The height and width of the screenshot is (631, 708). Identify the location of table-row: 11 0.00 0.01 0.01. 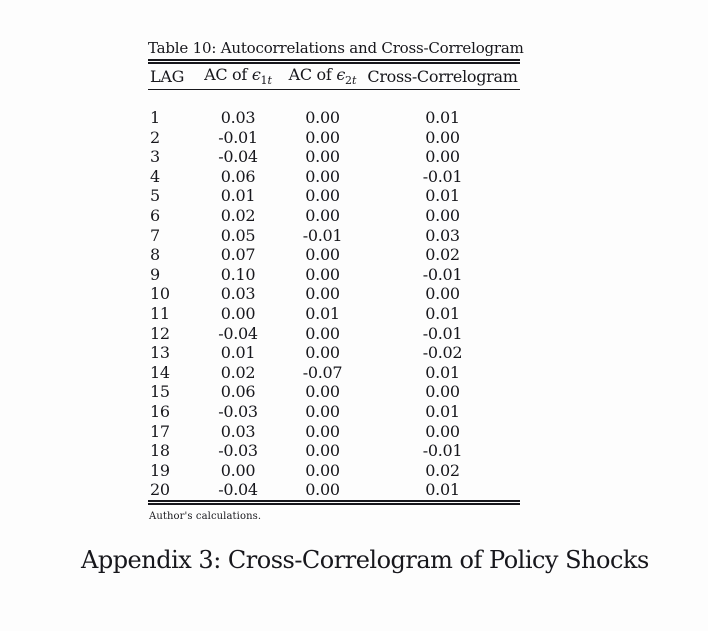
(334, 314).